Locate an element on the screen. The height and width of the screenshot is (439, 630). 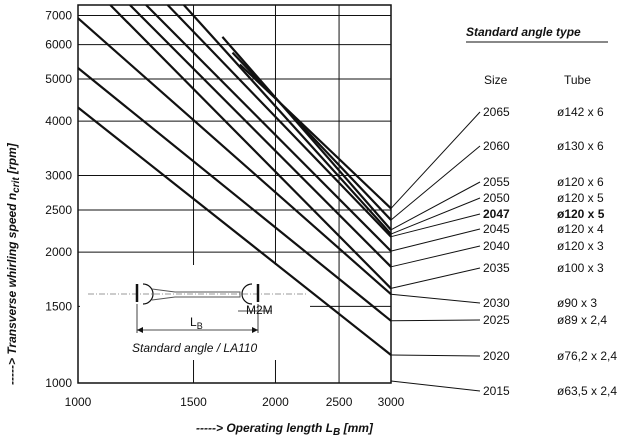
legend-tube-2047: ø120 x 5 is located at coordinates (581, 214).